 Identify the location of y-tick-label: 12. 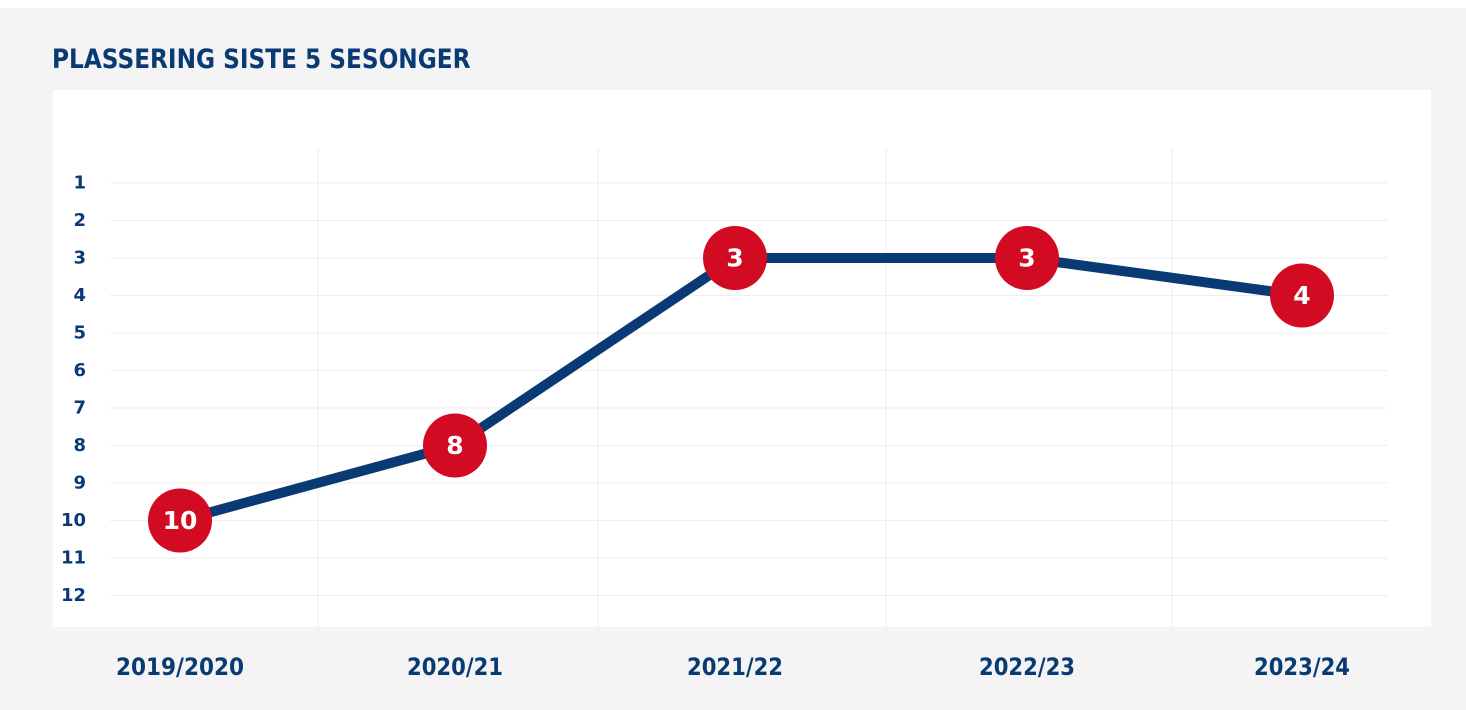
(73, 595).